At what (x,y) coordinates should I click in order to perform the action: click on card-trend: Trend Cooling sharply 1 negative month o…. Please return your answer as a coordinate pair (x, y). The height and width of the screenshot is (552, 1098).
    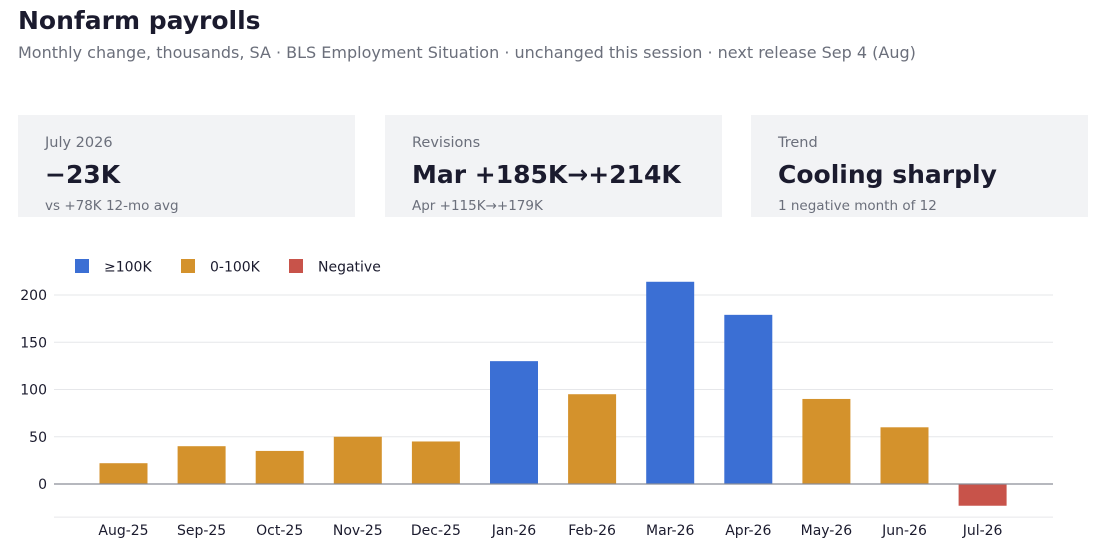
    Looking at the image, I should click on (919, 166).